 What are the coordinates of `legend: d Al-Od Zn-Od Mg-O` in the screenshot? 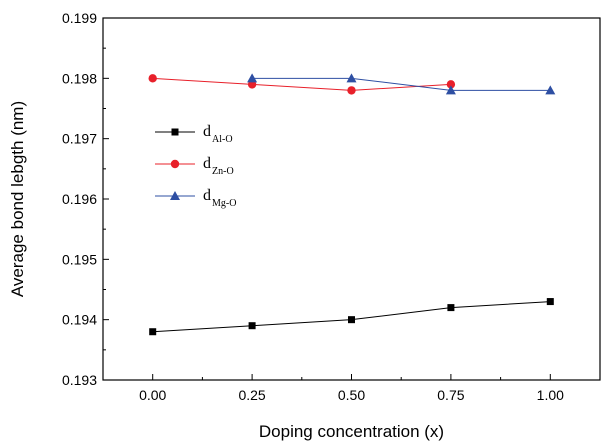 It's located at (195, 166).